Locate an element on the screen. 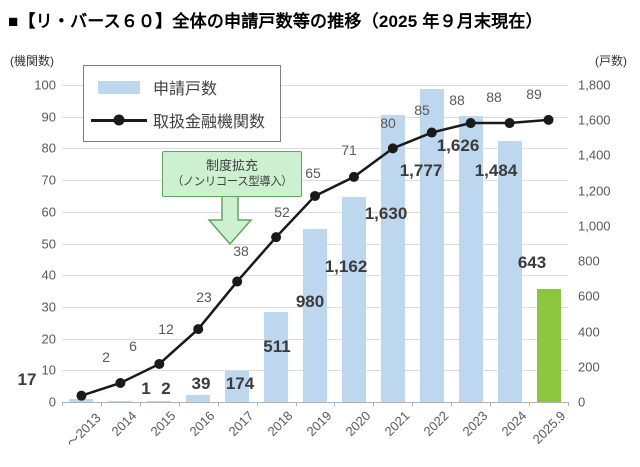  legend-item-bar-series: 申請戸数 is located at coordinates (185, 87).